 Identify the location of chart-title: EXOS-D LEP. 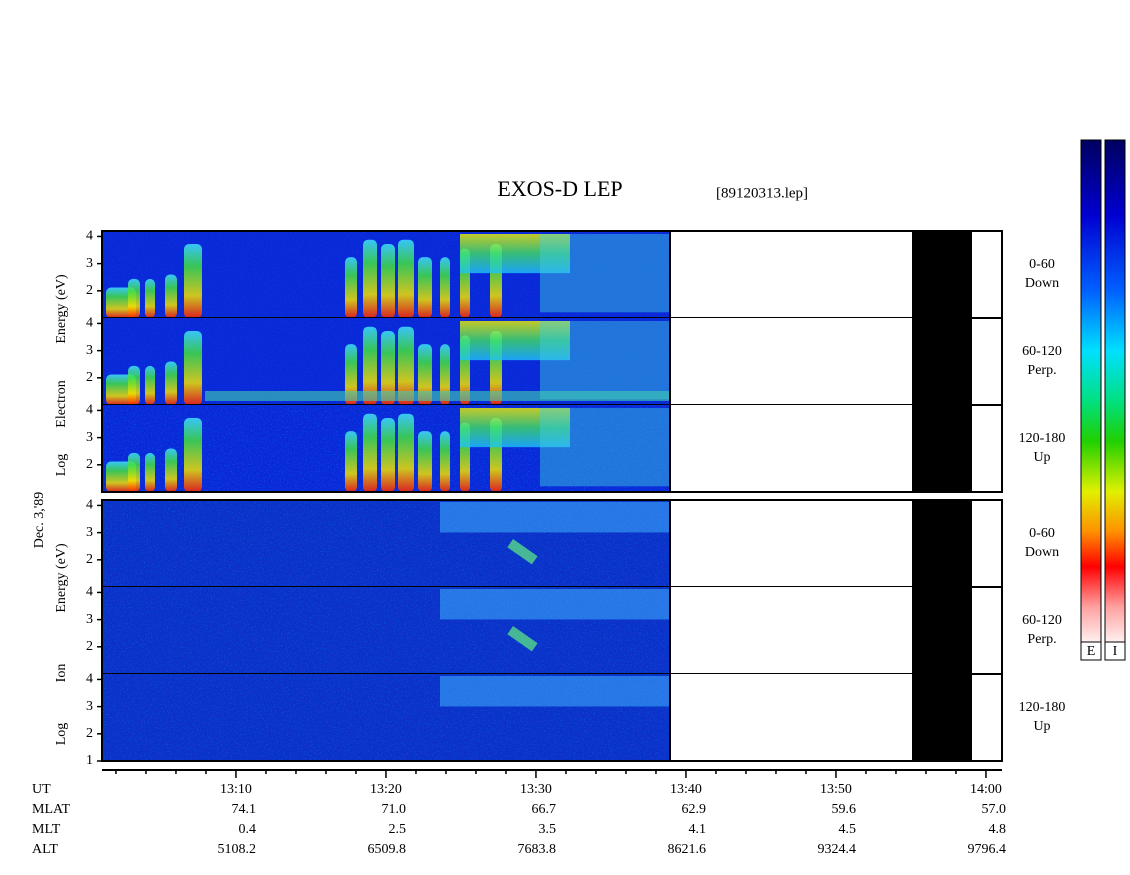
(559, 188).